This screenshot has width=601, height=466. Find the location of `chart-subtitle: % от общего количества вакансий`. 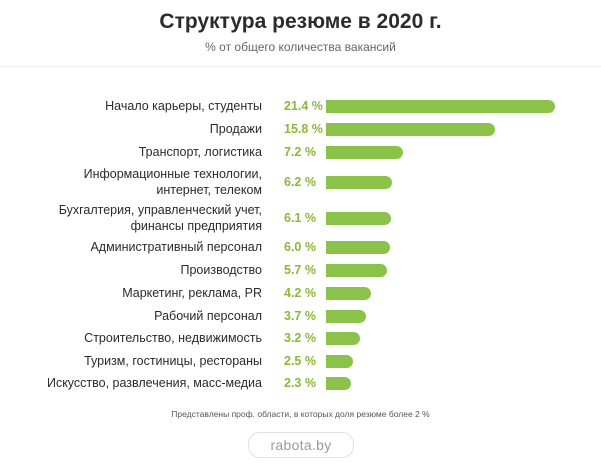

chart-subtitle: % от общего количества вакансий is located at coordinates (300, 47).